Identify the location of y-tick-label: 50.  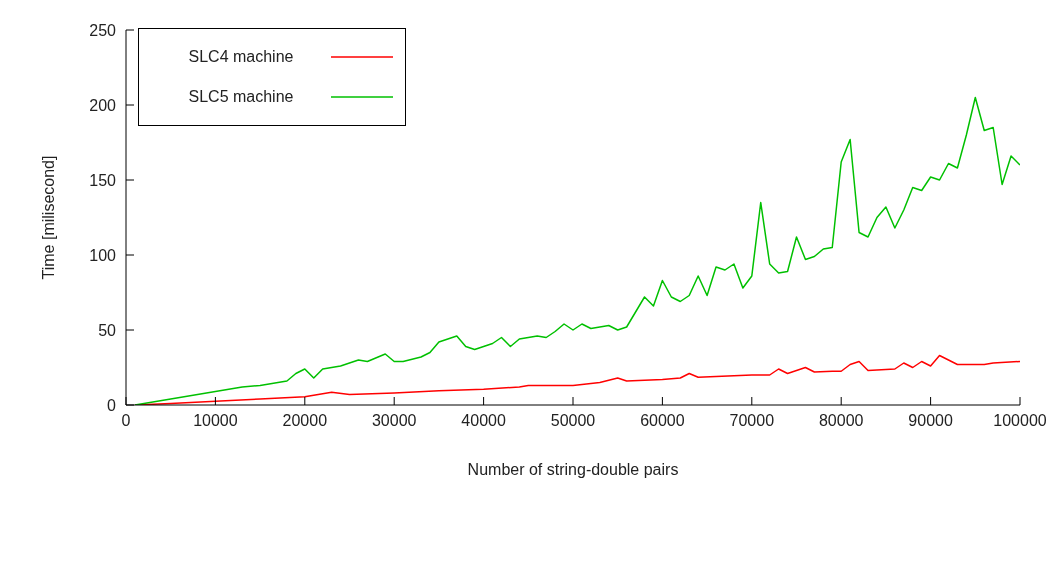
(107, 330).